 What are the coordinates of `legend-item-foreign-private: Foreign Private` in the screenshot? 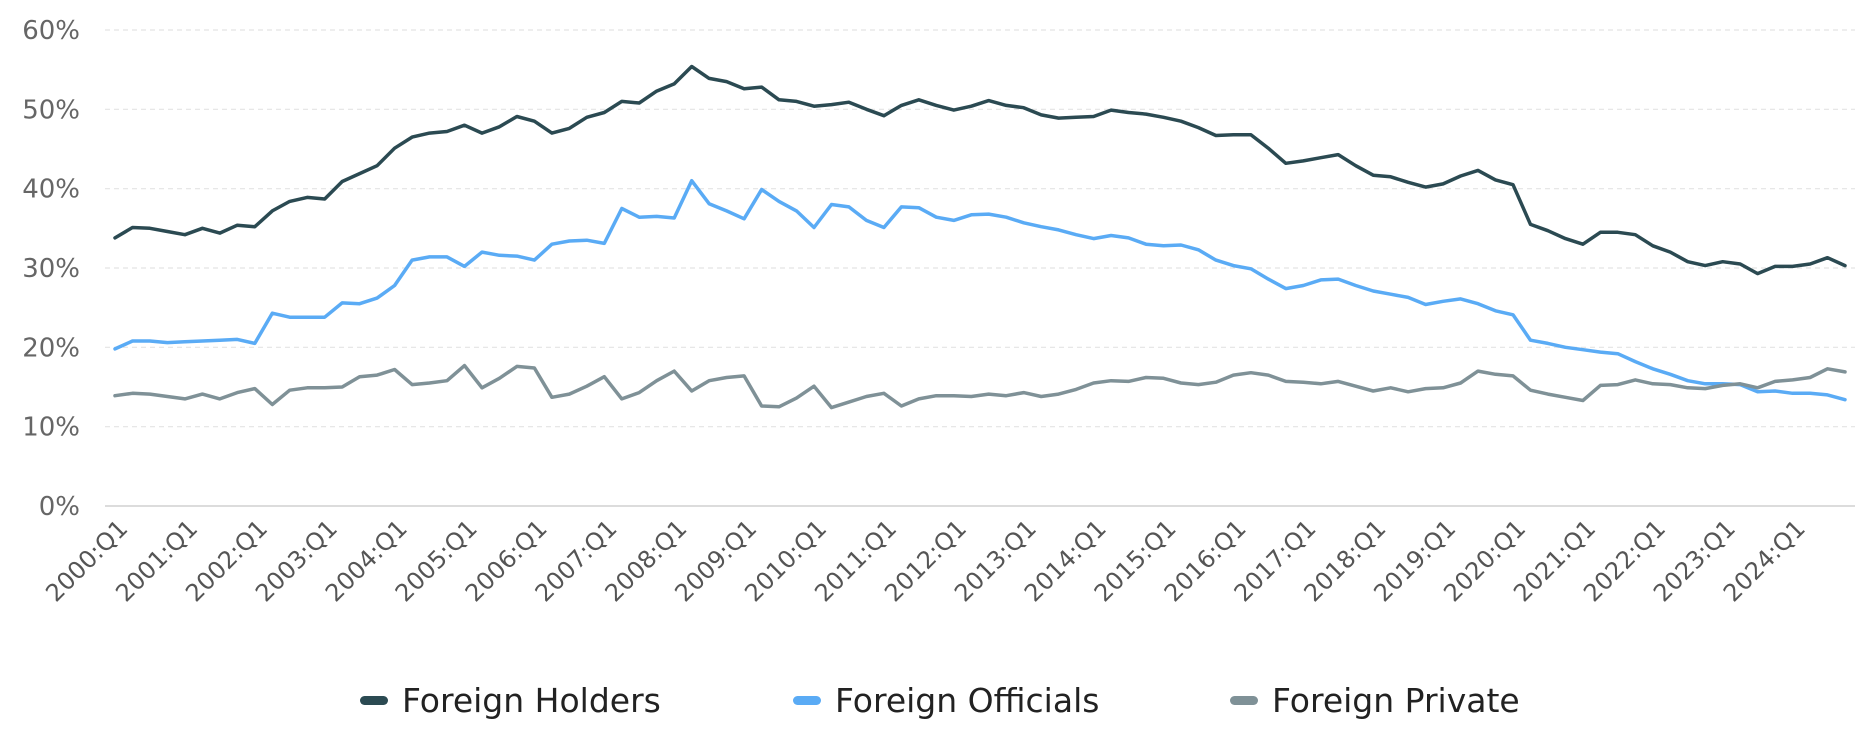 It's located at (1375, 700).